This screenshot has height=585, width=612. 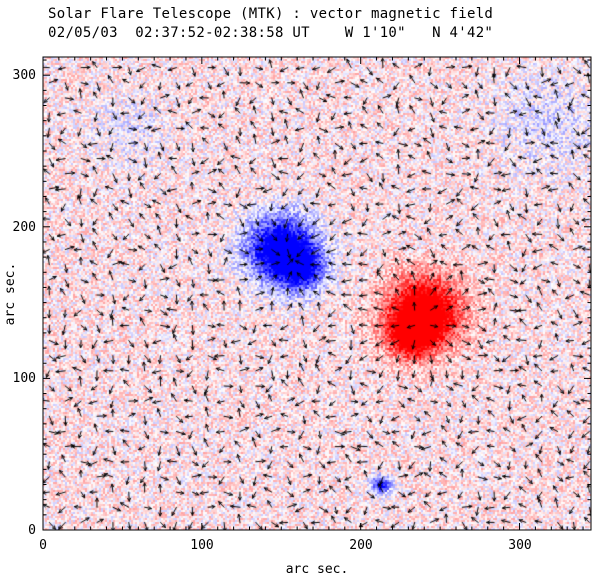 What do you see at coordinates (43, 545) in the screenshot?
I see `x-tick-label-0: 0` at bounding box center [43, 545].